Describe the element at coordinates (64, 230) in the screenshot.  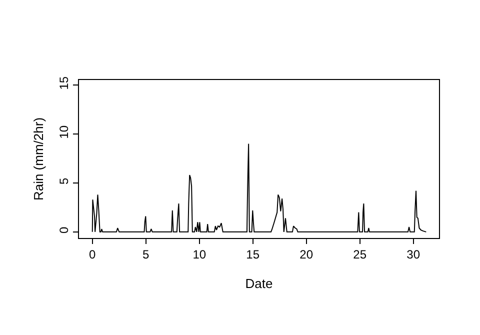
I see `y-tick-label: 0` at that location.